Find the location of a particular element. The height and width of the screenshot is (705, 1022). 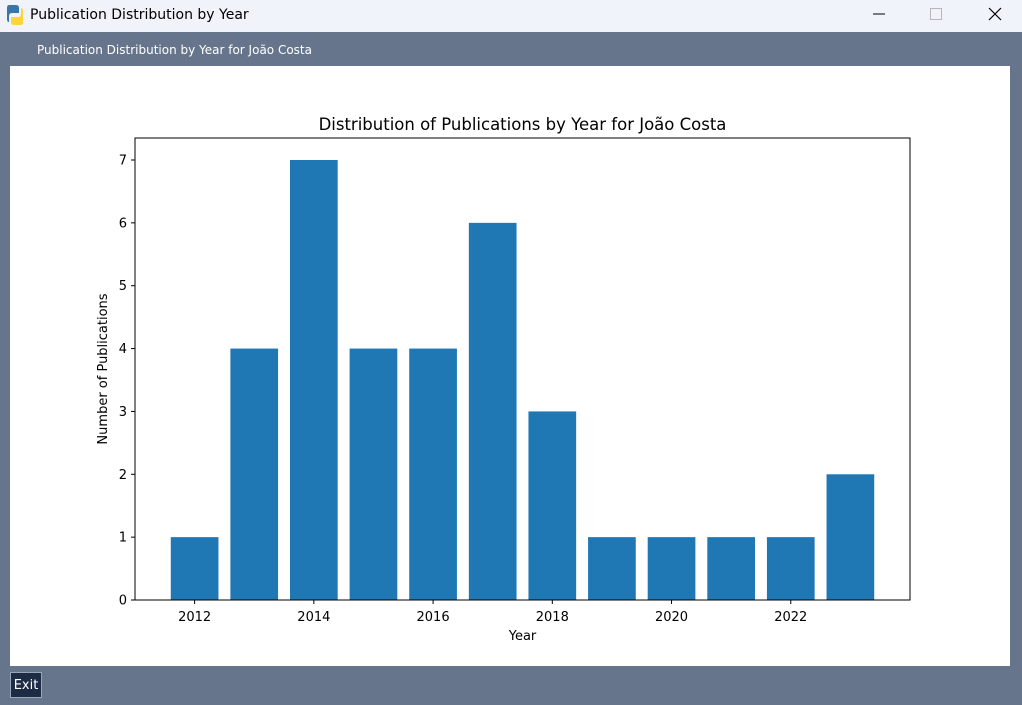

x-tick-label-2014: 2014 is located at coordinates (313, 617).